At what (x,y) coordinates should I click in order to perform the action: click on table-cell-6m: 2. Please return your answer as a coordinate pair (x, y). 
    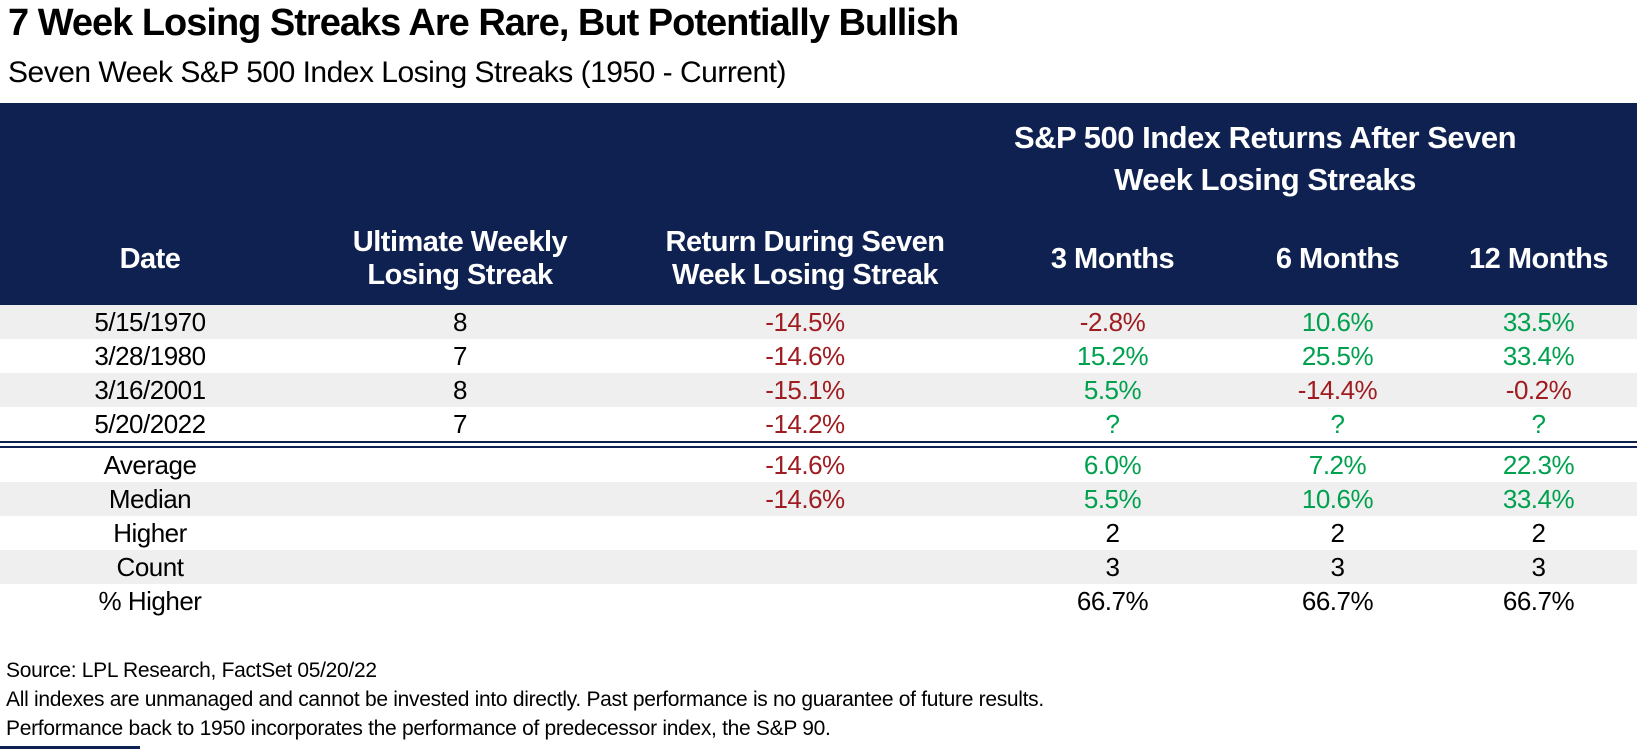
    Looking at the image, I should click on (1337, 533).